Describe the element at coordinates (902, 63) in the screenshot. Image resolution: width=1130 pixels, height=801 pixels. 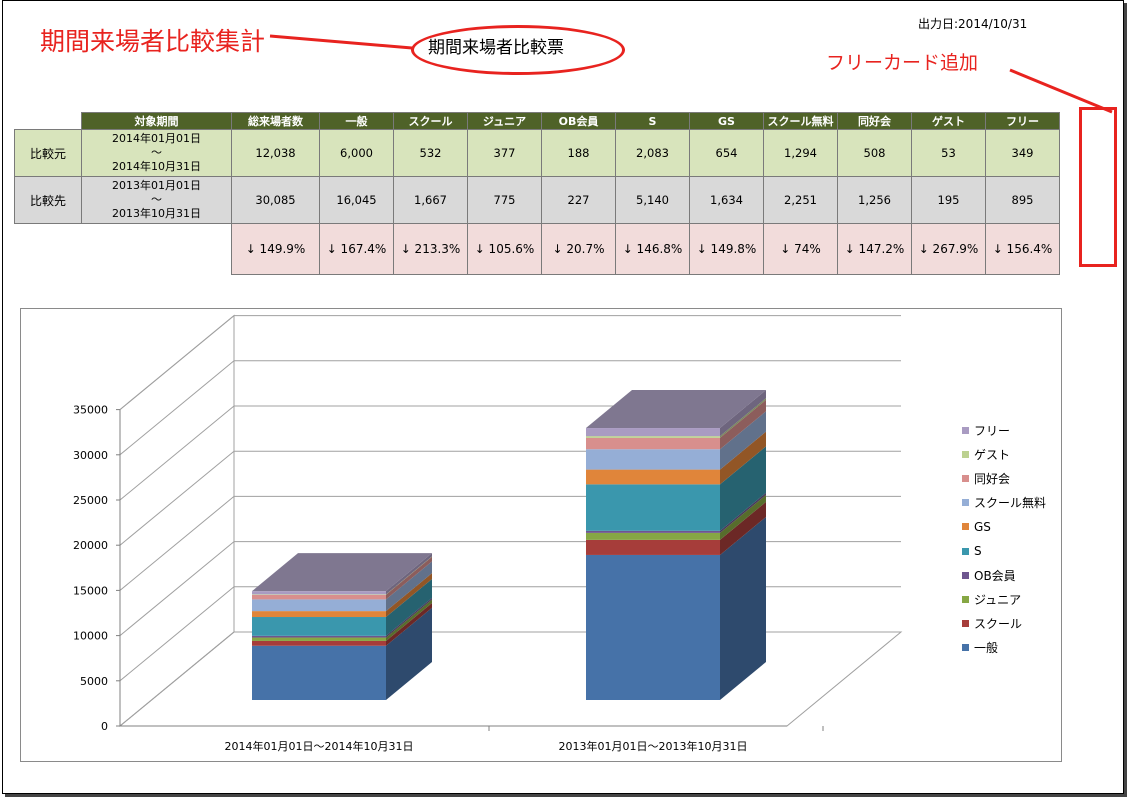
I see `add-card-annotation: フリーカード追加` at that location.